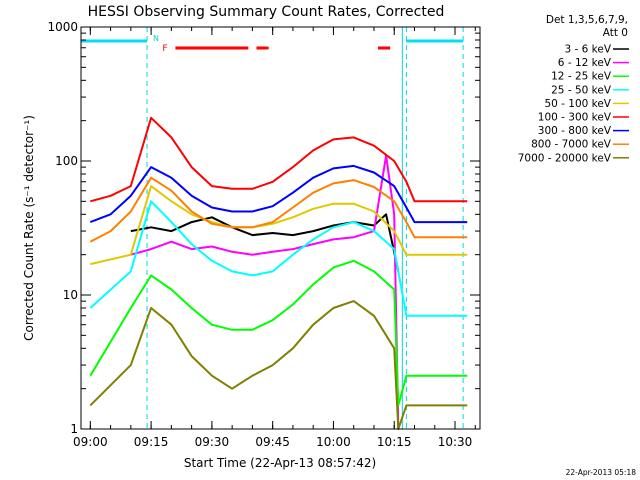  Describe the element at coordinates (581, 77) in the screenshot. I see `legend-label-2: 12 - 25 keV` at that location.